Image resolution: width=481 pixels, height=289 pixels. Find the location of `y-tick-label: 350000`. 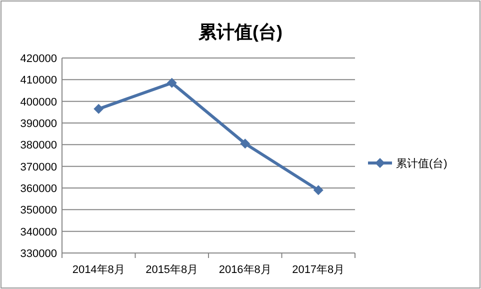

y-tick-label: 350000 is located at coordinates (38, 210).